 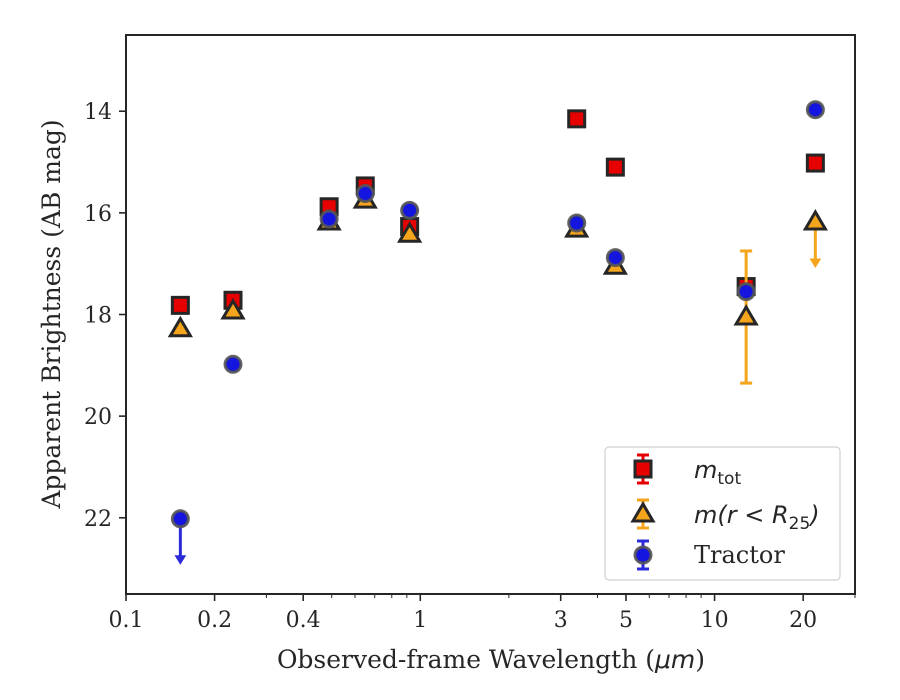 What do you see at coordinates (466, 659) in the screenshot?
I see `x-axis-label-prefix: Observed-frame Wavelength (` at bounding box center [466, 659].